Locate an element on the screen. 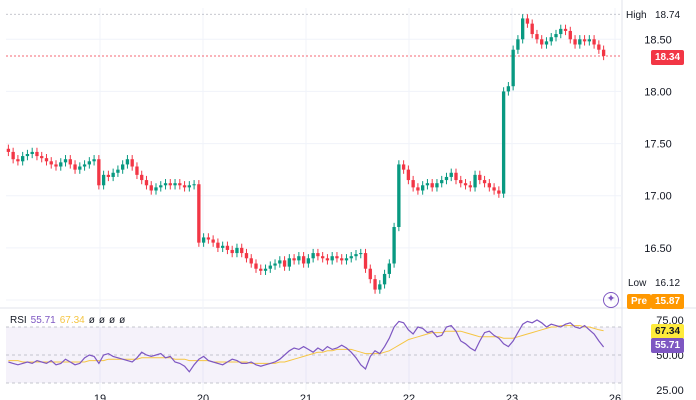 This screenshot has width=696, height=400. rsi-legend-label: RSI is located at coordinates (18, 320).